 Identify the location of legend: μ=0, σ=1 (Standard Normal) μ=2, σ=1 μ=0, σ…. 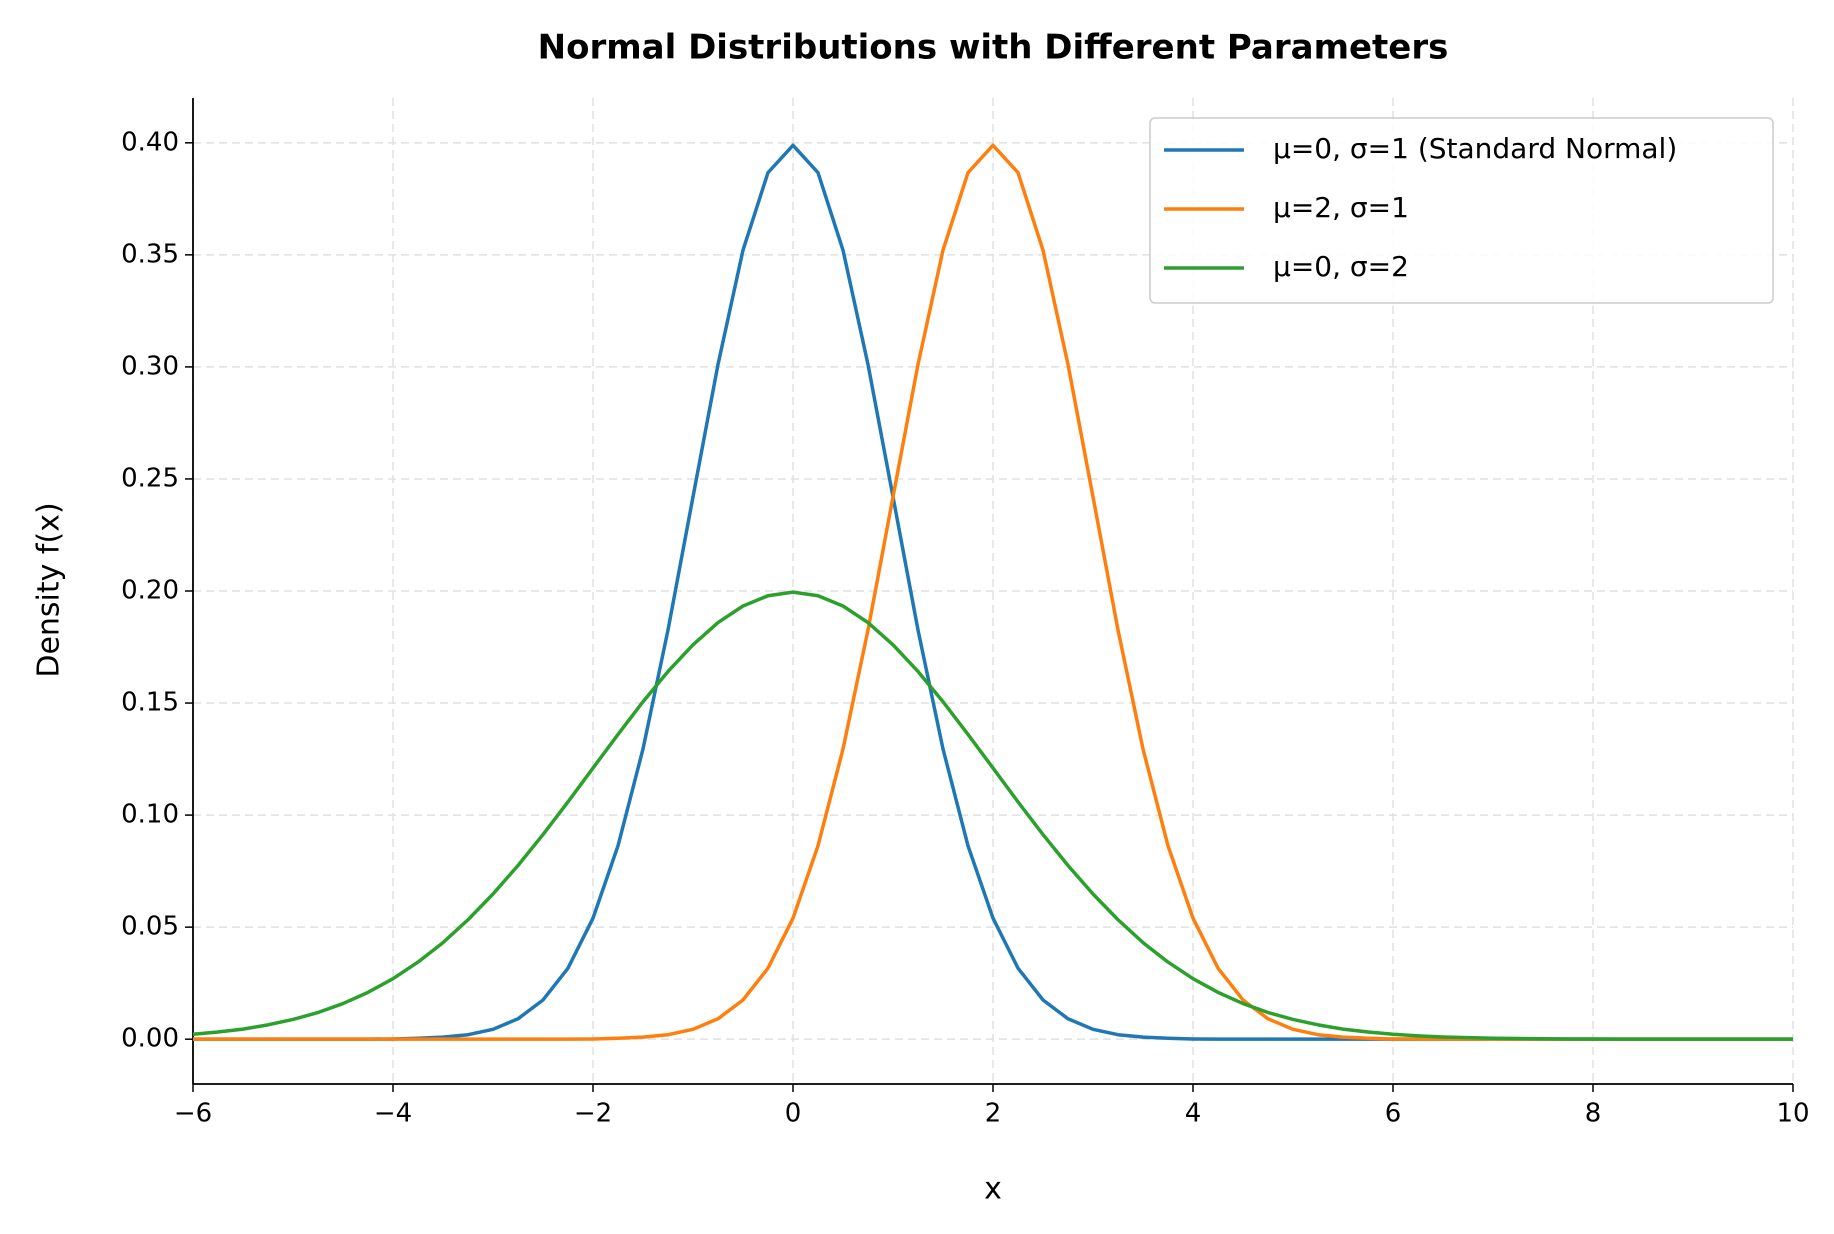
(1461, 210).